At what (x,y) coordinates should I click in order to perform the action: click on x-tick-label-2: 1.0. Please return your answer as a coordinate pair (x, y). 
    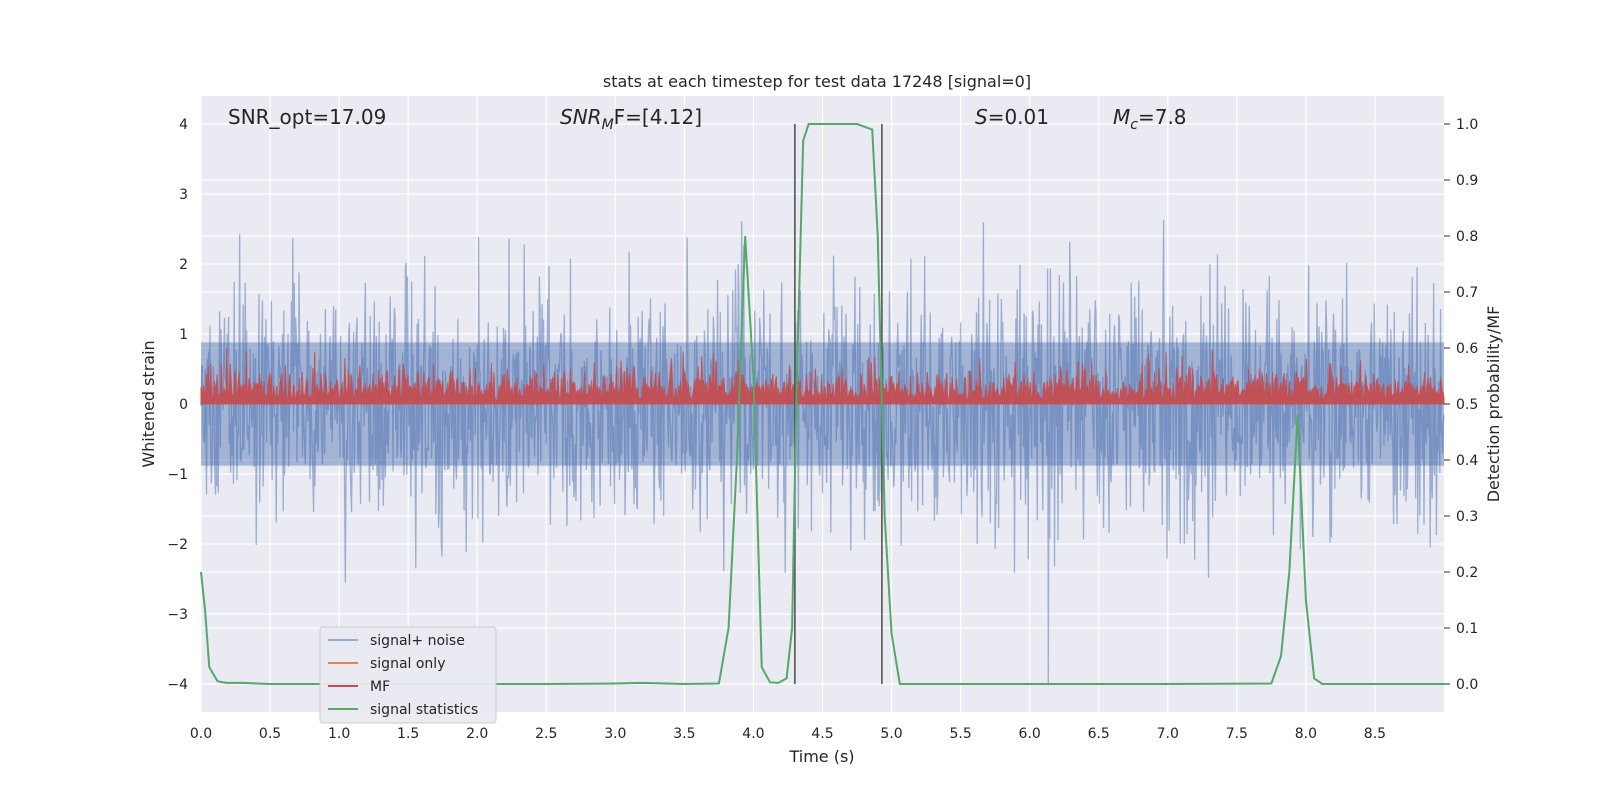
    Looking at the image, I should click on (339, 734).